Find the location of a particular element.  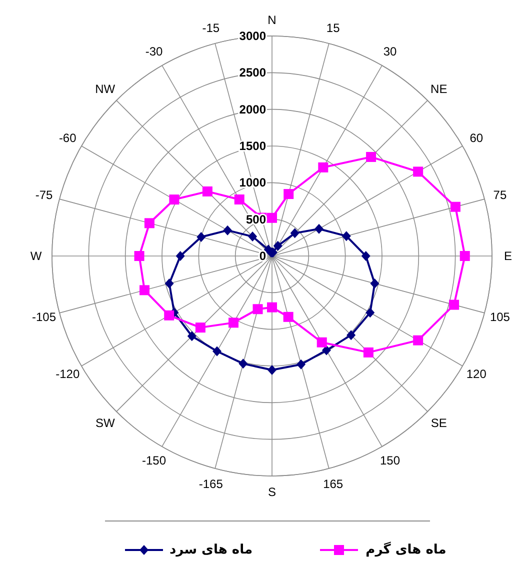

y-tick-label: 3000 is located at coordinates (252, 36).